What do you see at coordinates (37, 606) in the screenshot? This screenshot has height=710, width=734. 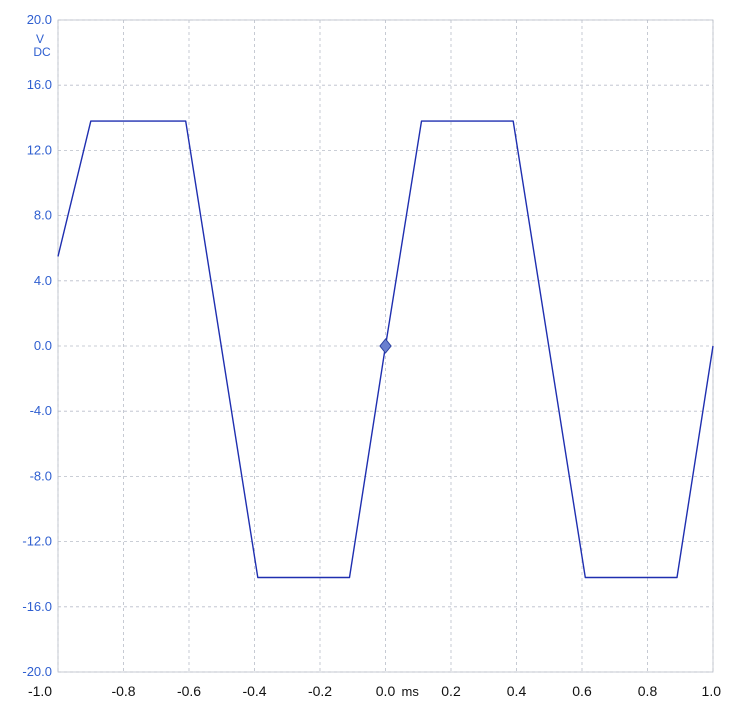 I see `y-tick-label: -16.0` at bounding box center [37, 606].